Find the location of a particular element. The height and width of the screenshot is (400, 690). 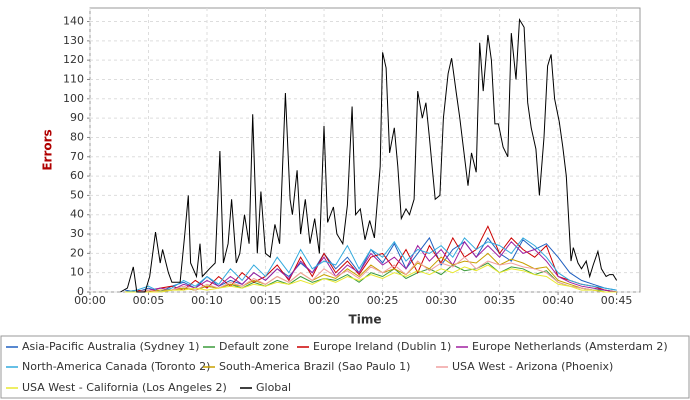

legend-label: Global is located at coordinates (273, 387).